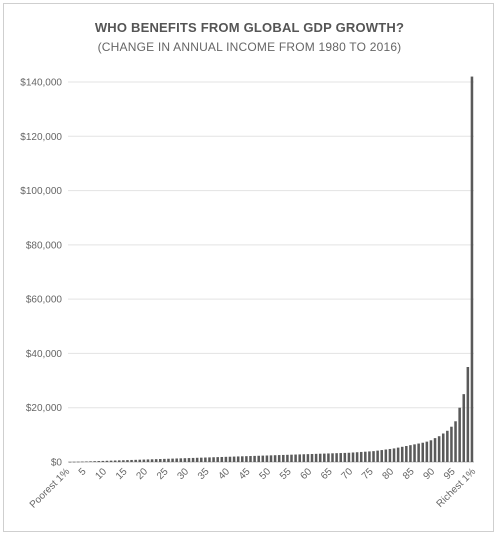 This screenshot has height=537, width=499. I want to click on y-tick-label: $20,000, so click(44, 408).